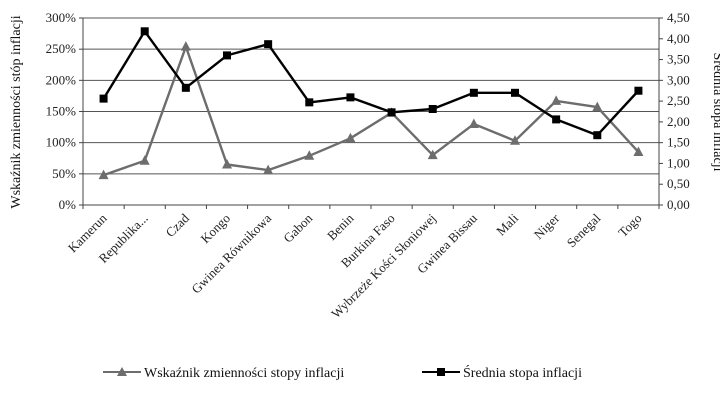  I want to click on x-tick-label: Czad, so click(177, 225).